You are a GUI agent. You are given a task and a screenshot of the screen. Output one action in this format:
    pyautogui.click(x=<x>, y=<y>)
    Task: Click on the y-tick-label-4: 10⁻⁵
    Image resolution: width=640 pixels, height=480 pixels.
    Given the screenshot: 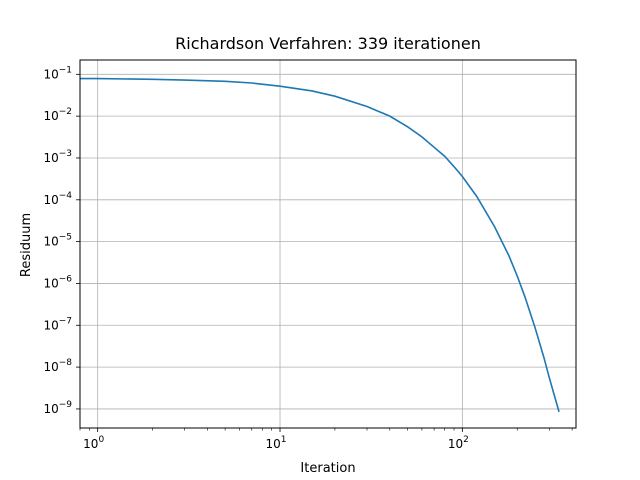 What is the action you would take?
    pyautogui.click(x=57, y=241)
    